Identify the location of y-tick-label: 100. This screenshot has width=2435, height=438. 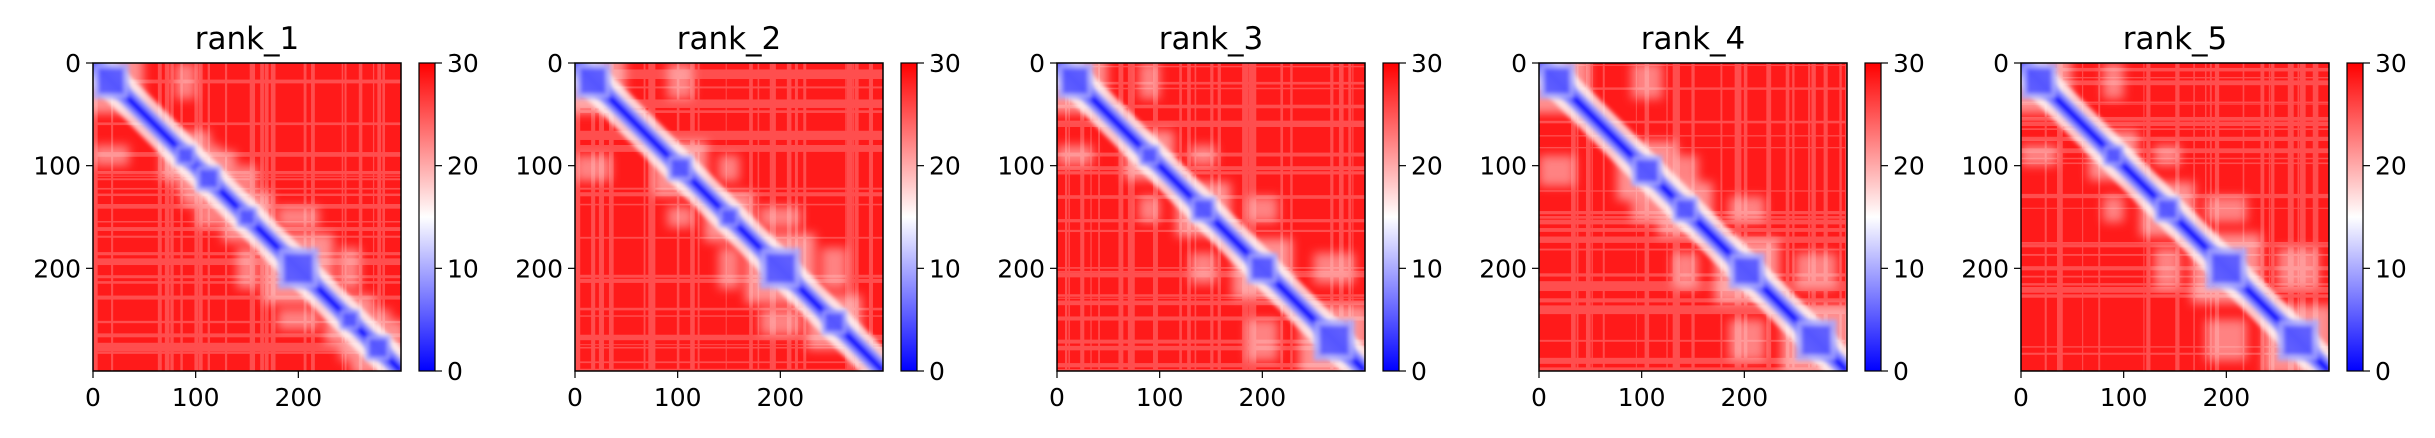
(1985, 166).